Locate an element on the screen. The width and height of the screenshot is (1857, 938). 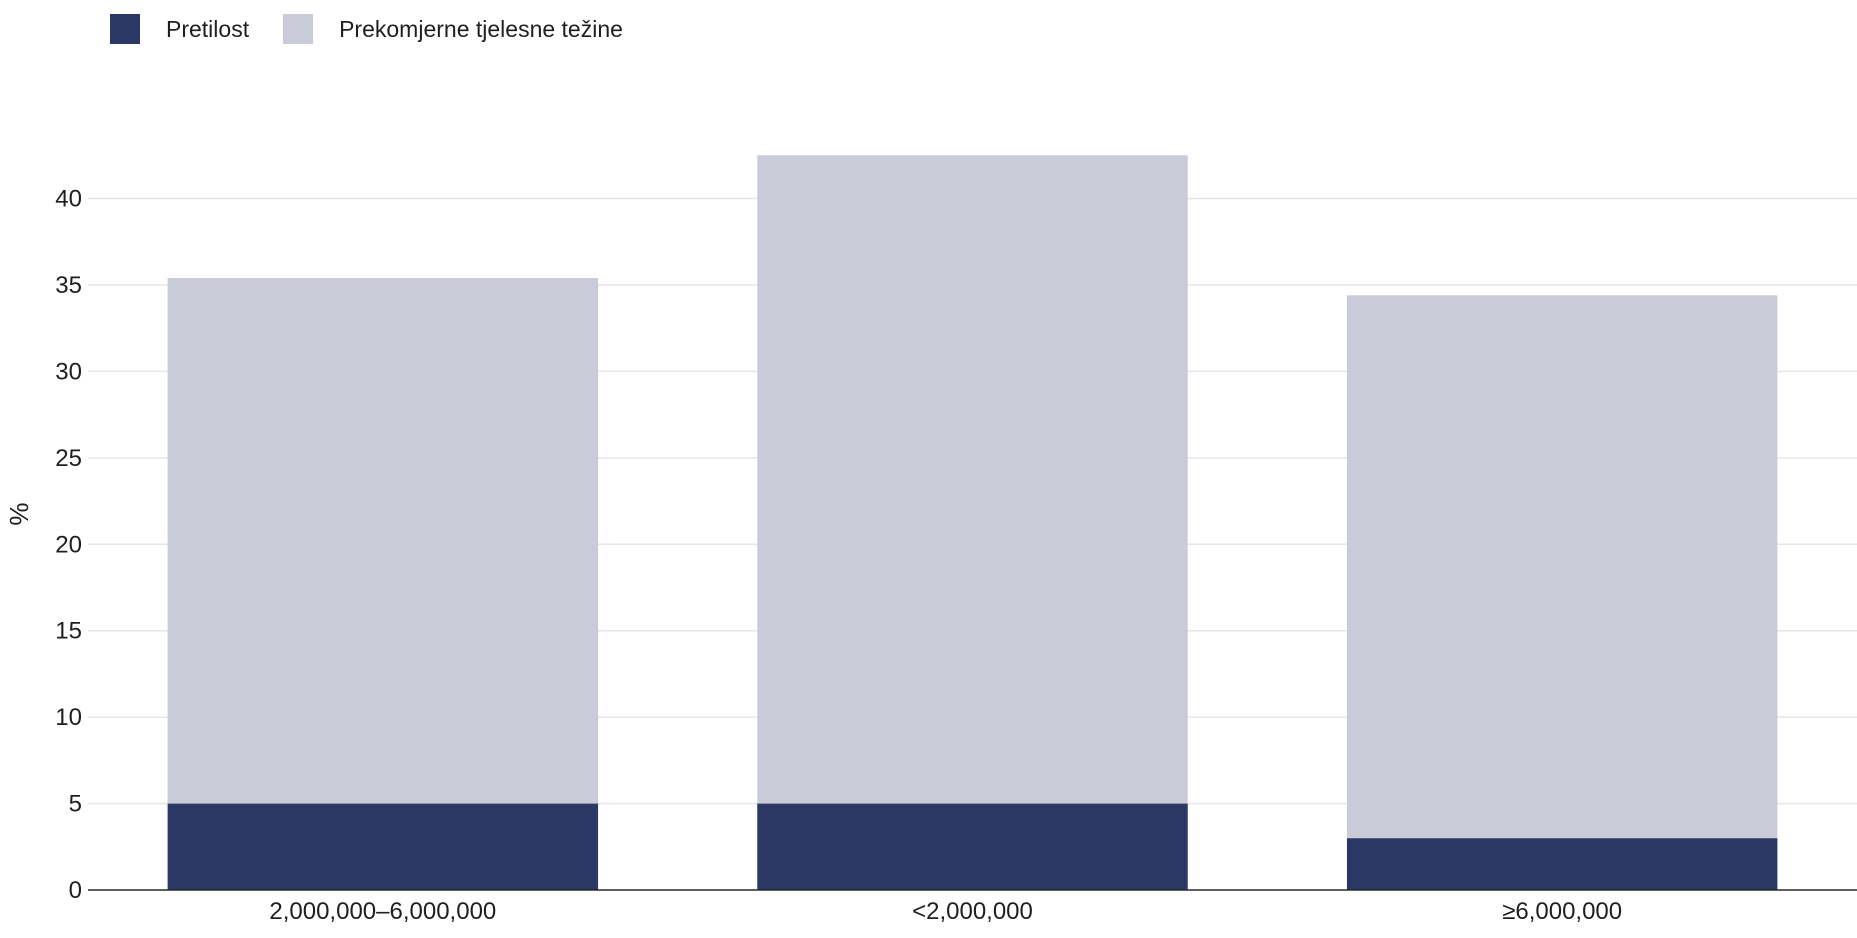
legend: Pretilost Prekomjerne tjelesne težine is located at coordinates (383, 29).